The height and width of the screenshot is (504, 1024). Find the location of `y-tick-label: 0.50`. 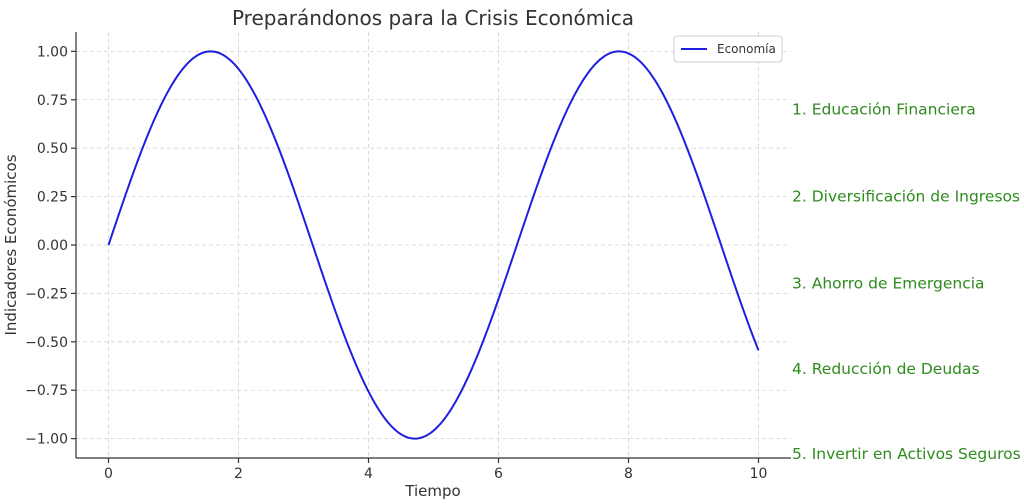

y-tick-label: 0.50 is located at coordinates (52, 149).